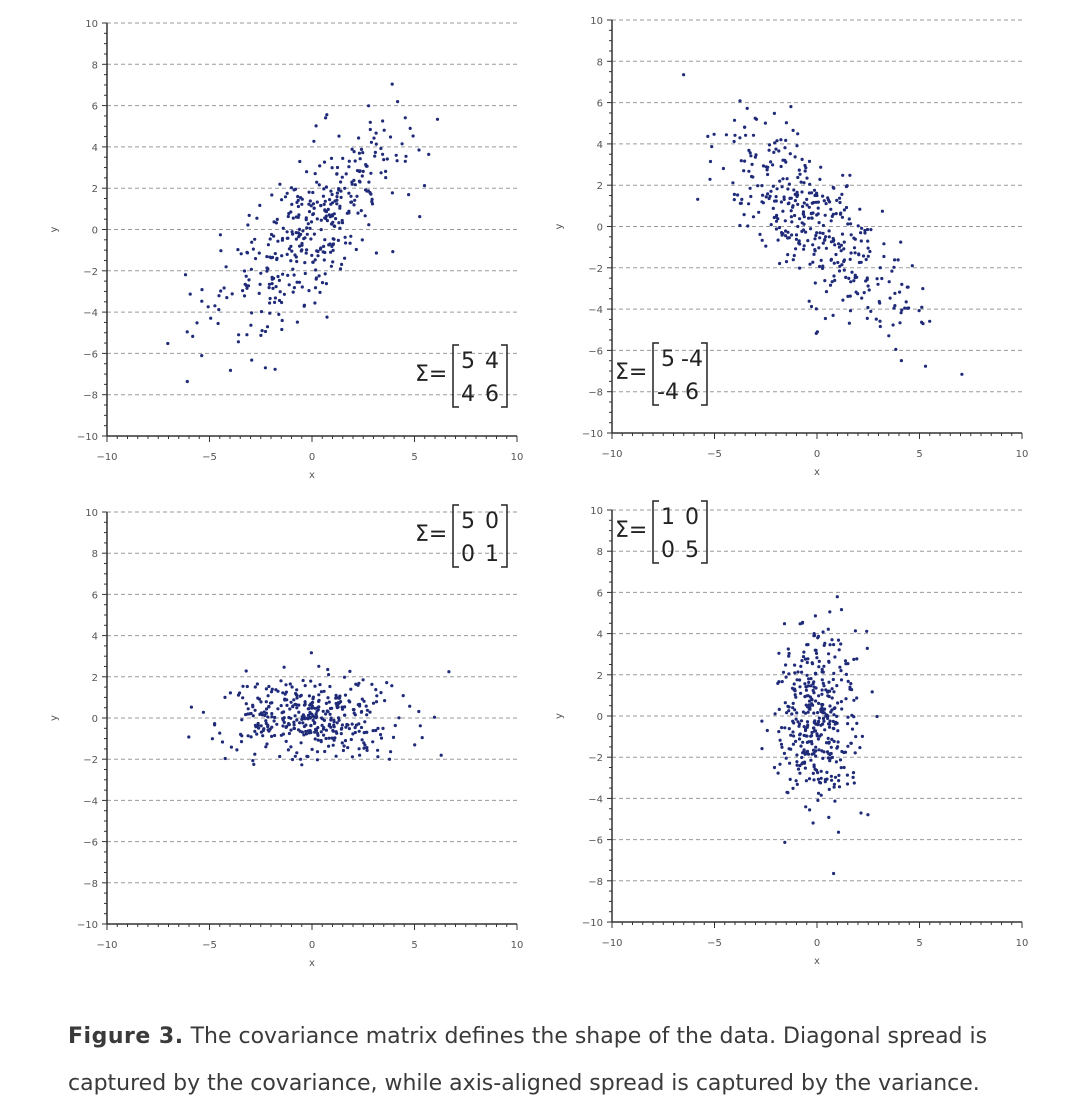 The height and width of the screenshot is (1112, 1066). What do you see at coordinates (90, 884) in the screenshot?
I see `y-tick-label: −8` at bounding box center [90, 884].